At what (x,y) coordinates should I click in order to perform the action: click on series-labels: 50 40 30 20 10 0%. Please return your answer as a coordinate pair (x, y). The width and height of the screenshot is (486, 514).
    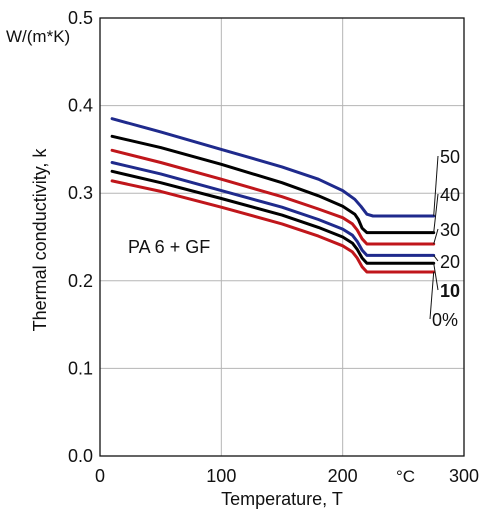
    Looking at the image, I should click on (446, 238).